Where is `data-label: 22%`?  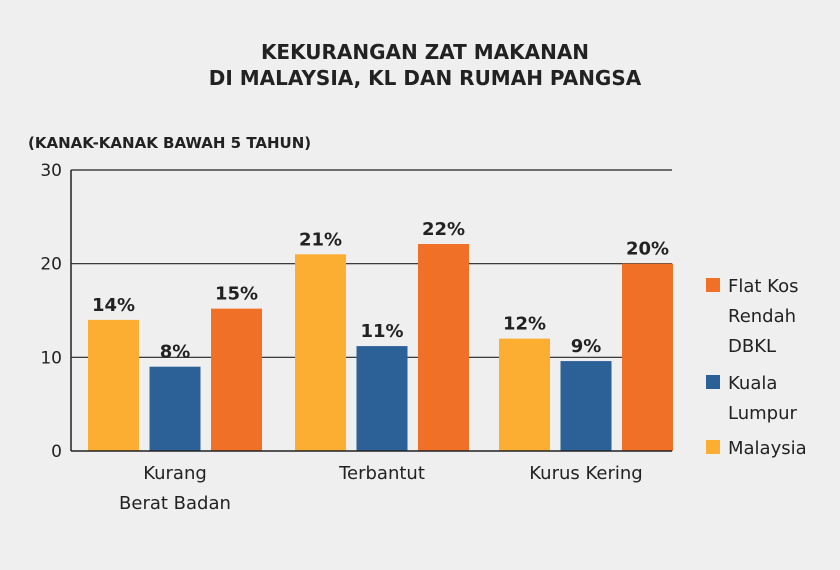
data-label: 22% is located at coordinates (443, 229).